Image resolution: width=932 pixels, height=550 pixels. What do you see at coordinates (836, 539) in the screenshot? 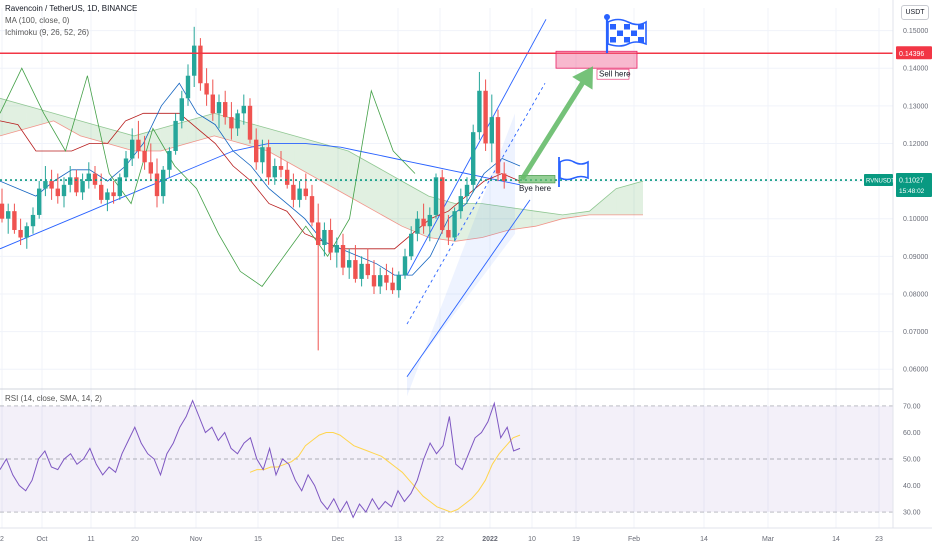
I see `time-tick-label: 14` at bounding box center [836, 539].